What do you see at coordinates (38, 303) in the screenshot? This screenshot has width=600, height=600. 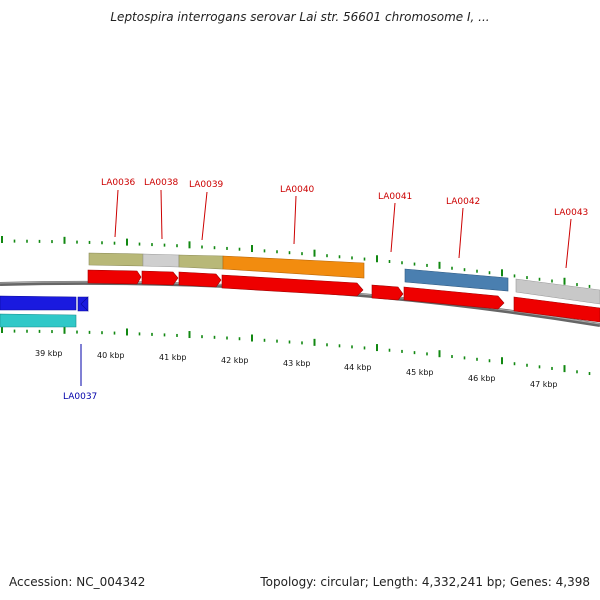 I see `gene-arrow-LA0036-reverse` at bounding box center [38, 303].